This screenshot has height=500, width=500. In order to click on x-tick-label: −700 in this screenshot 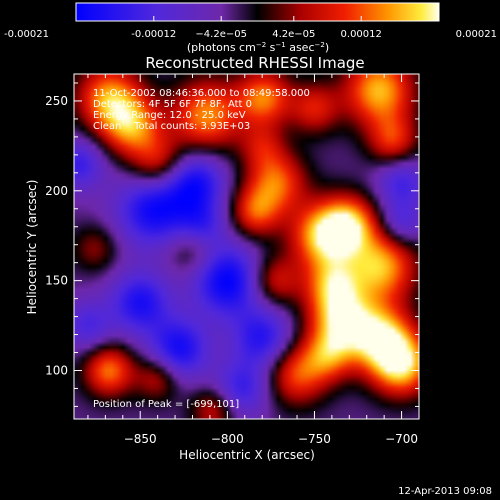, I will do `click(401, 439)`.